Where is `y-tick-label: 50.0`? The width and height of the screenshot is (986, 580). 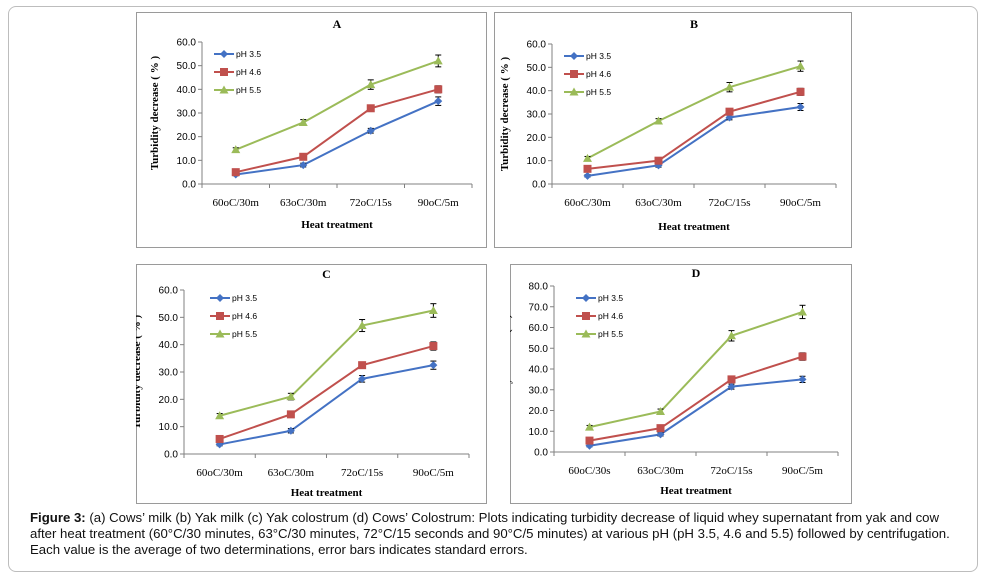
y-tick-label: 50.0 is located at coordinates (539, 349).